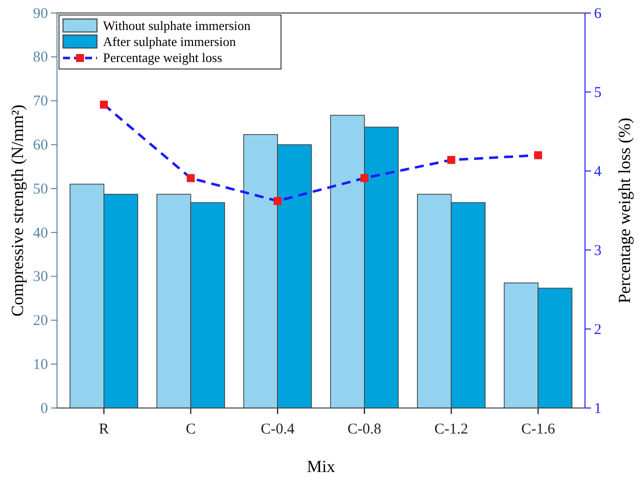  I want to click on x-tick-label: C-0.4, so click(277, 430).